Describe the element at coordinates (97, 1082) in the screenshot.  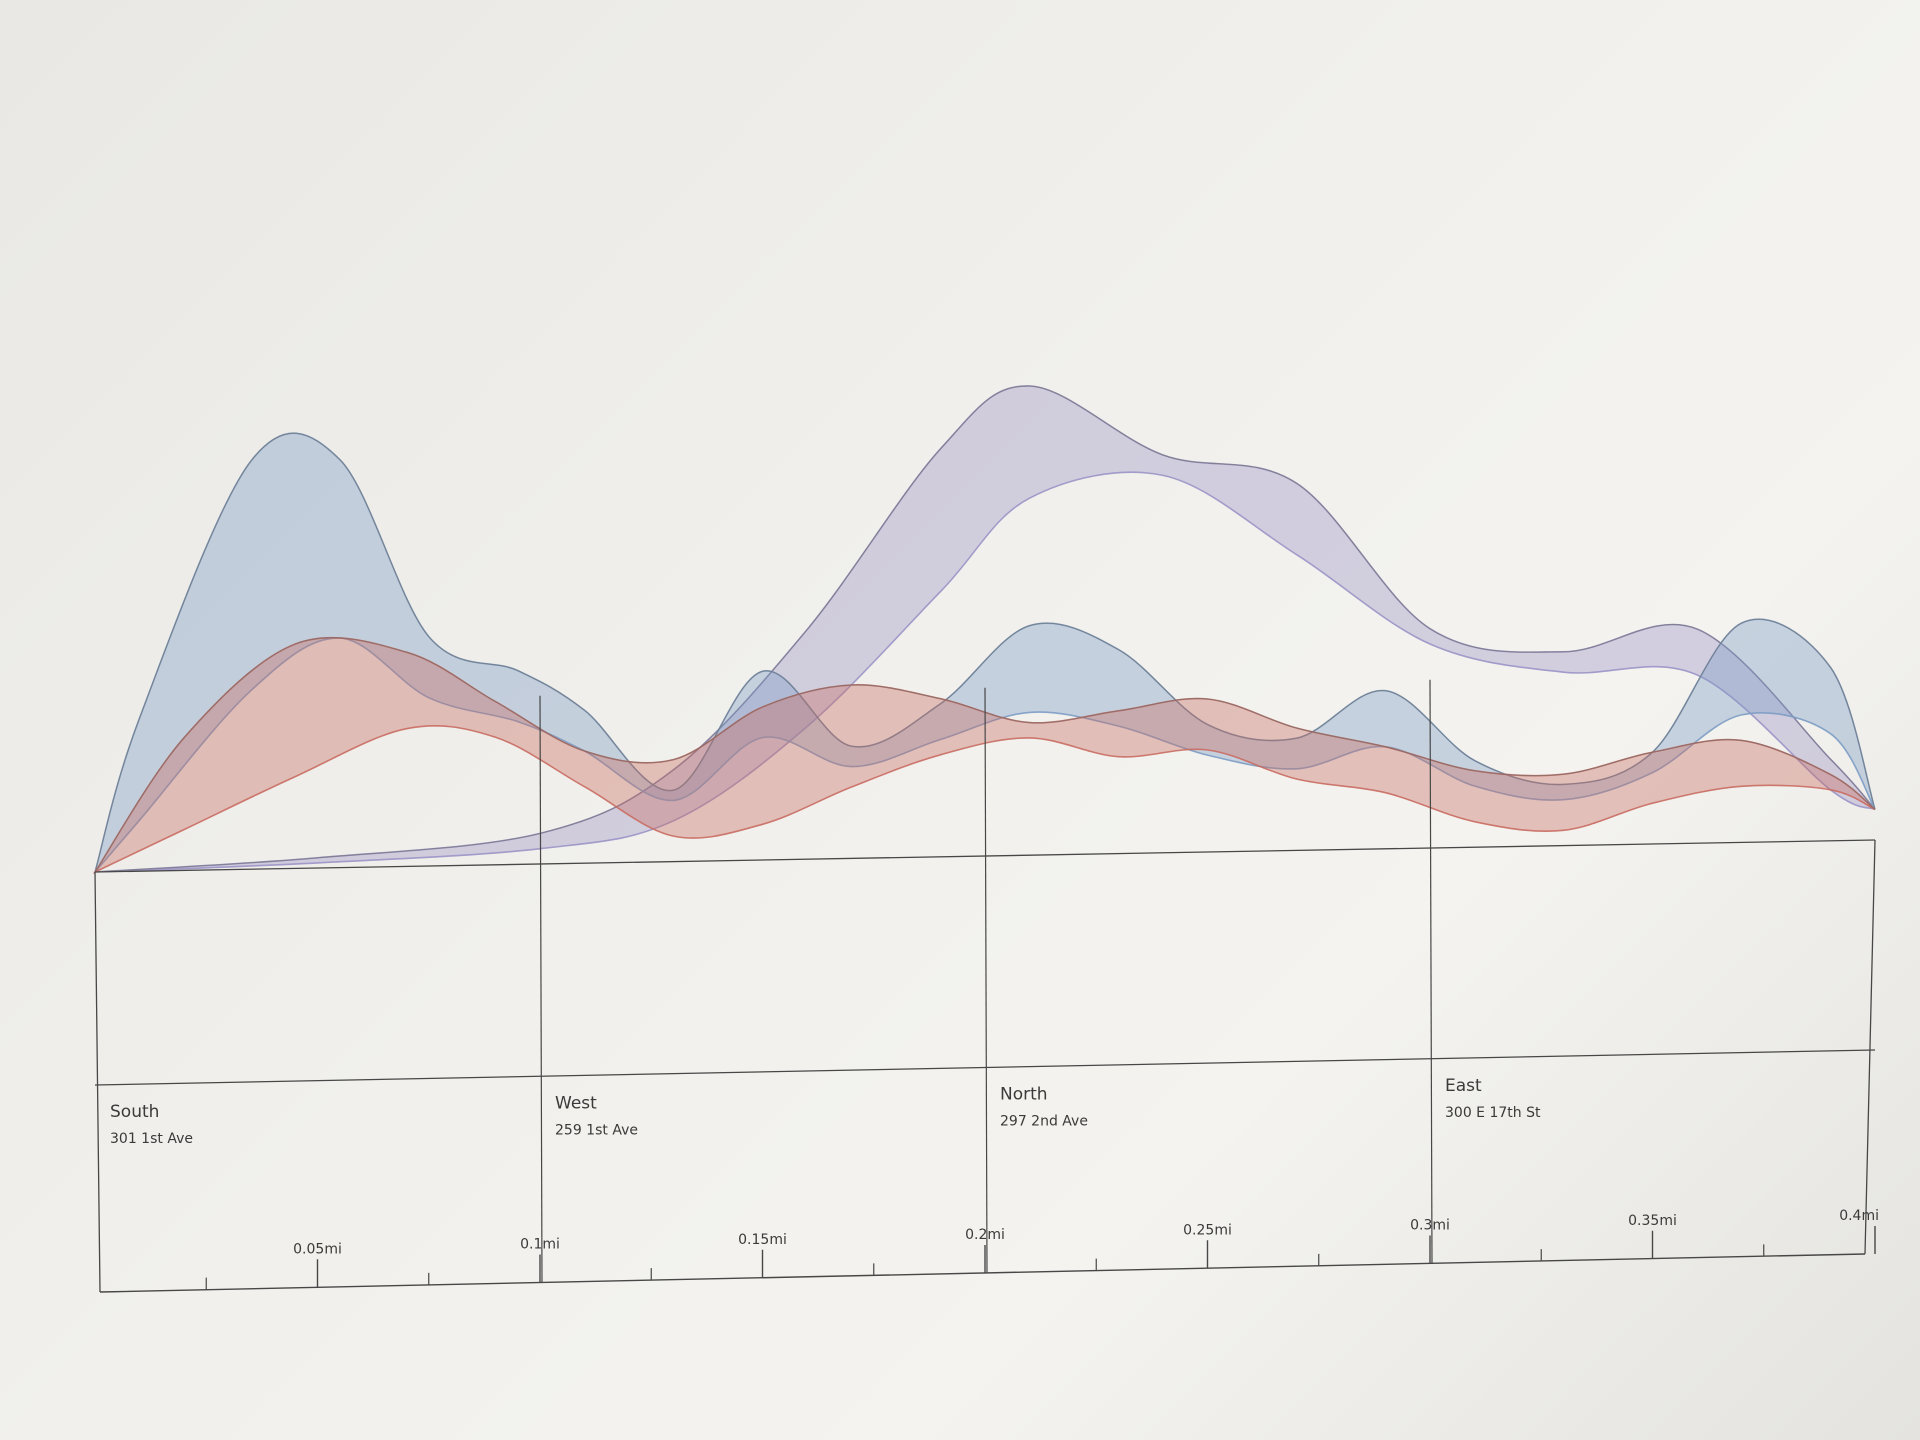
I see `left-frame-line` at that location.